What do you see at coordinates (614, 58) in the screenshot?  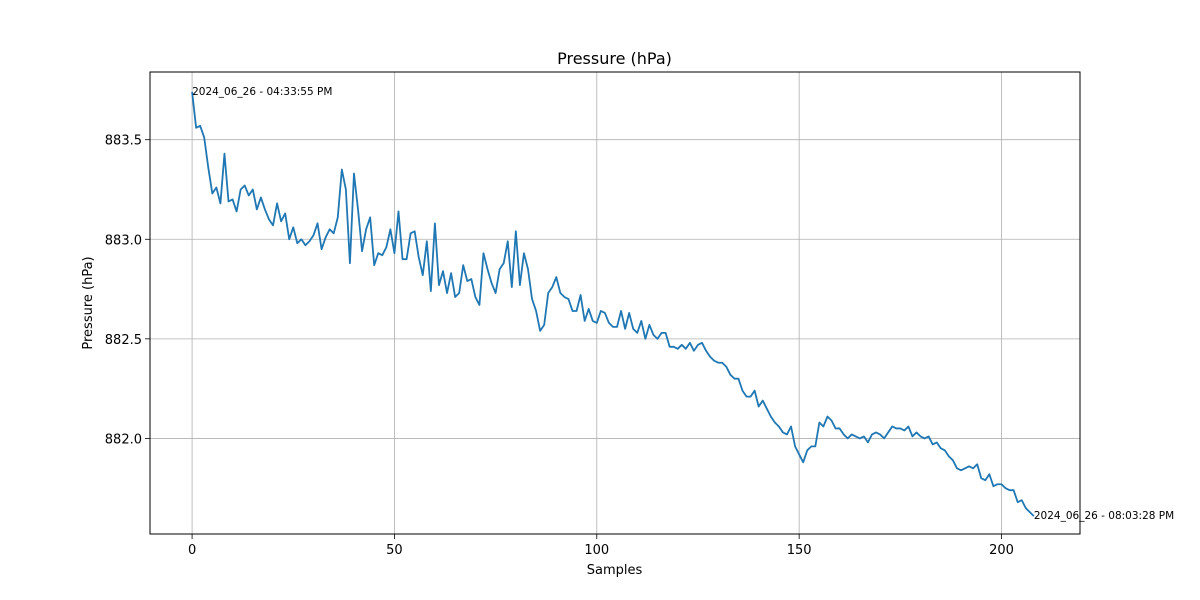 I see `chart-title: Pressure (hPa)` at bounding box center [614, 58].